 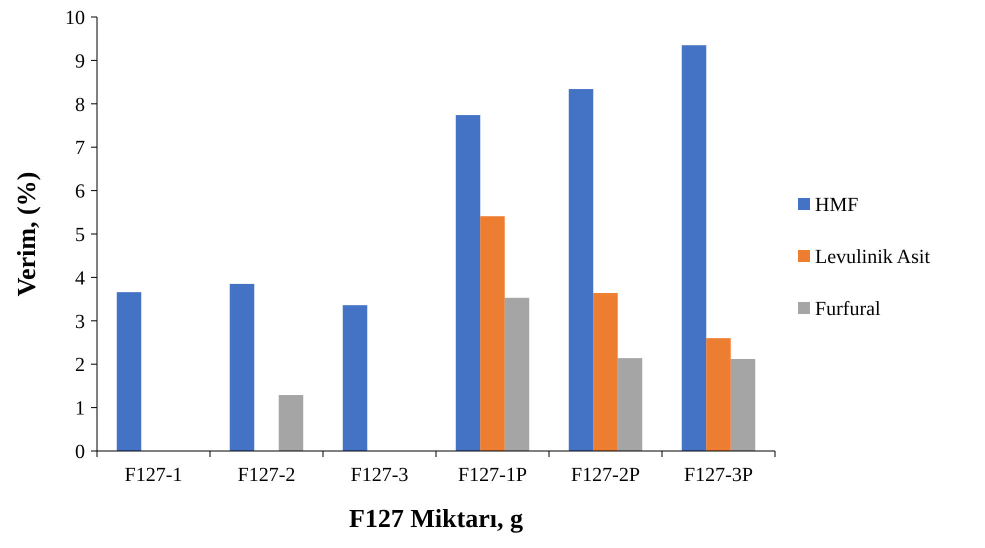 I want to click on x-axis-title: F127 Miktarı, g, so click(x=436, y=518).